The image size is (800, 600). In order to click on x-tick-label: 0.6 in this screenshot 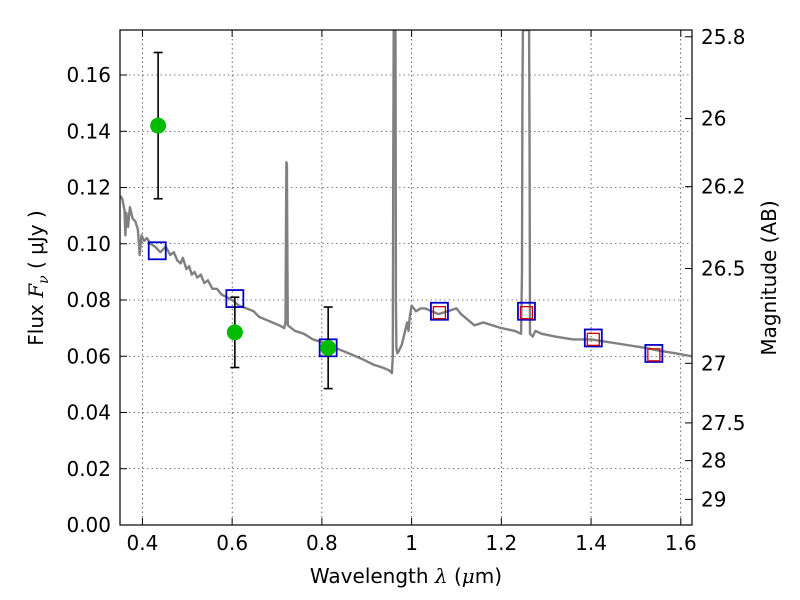, I will do `click(232, 543)`.